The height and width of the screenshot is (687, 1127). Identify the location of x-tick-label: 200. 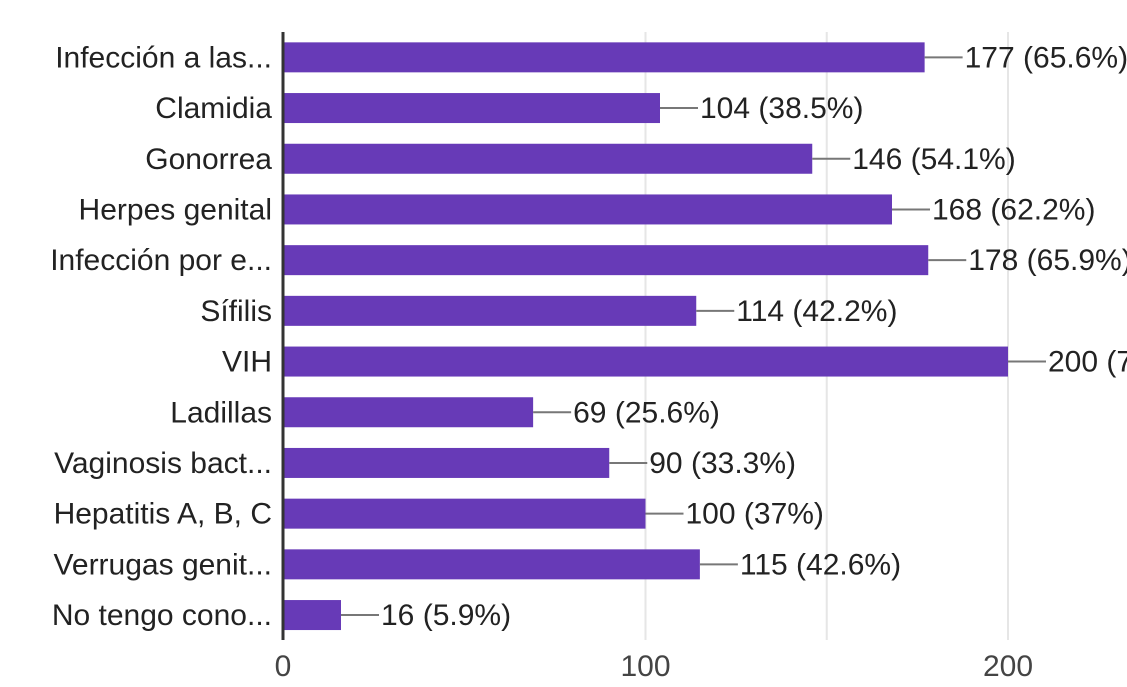
(1008, 666).